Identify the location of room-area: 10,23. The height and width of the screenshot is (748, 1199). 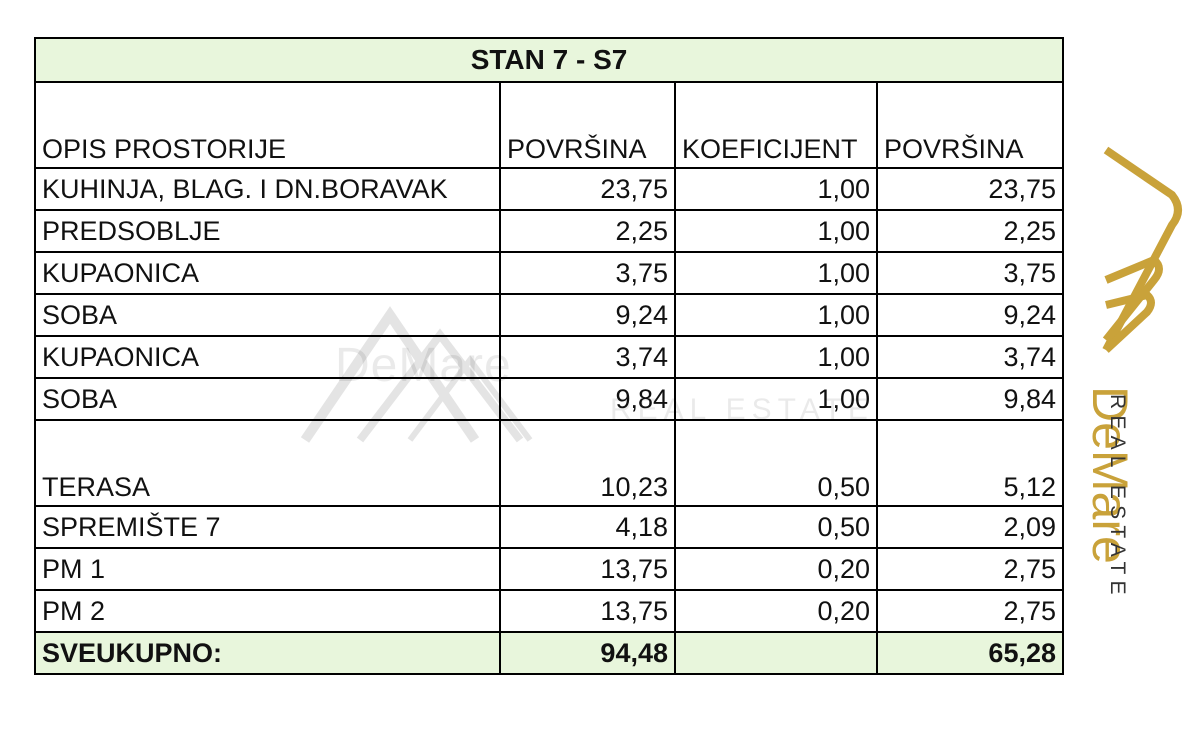
(587, 463).